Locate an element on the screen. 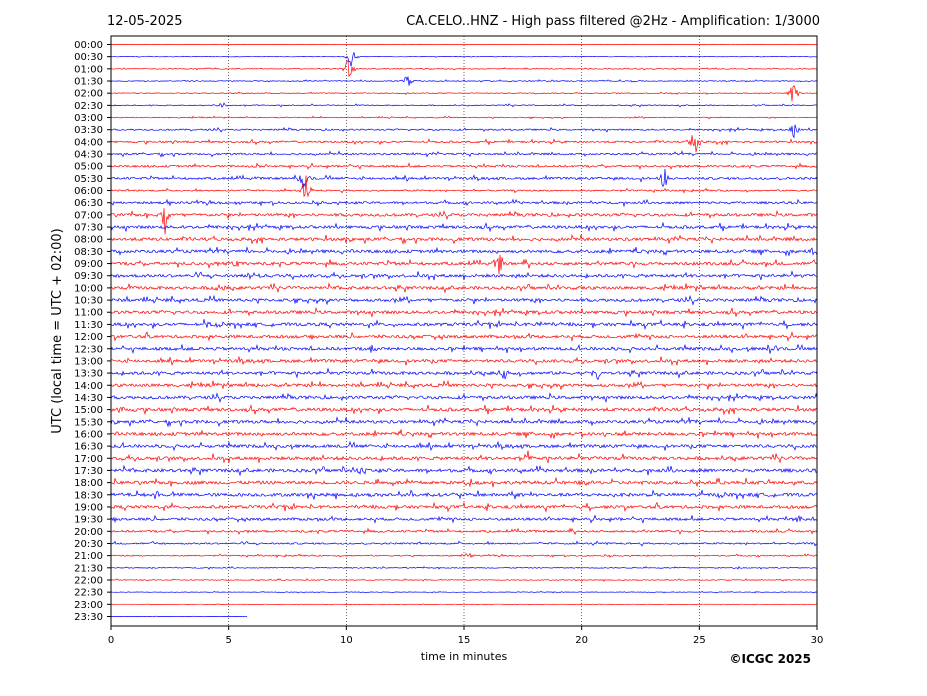 The image size is (927, 696). row-label-2230: 22:30 is located at coordinates (88, 593).